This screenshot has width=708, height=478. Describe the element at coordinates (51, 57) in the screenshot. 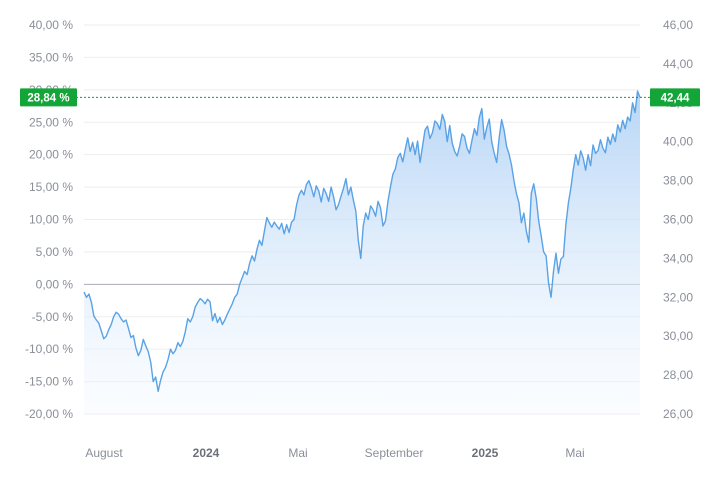

I see `left-tick-label: 35,00 %` at that location.